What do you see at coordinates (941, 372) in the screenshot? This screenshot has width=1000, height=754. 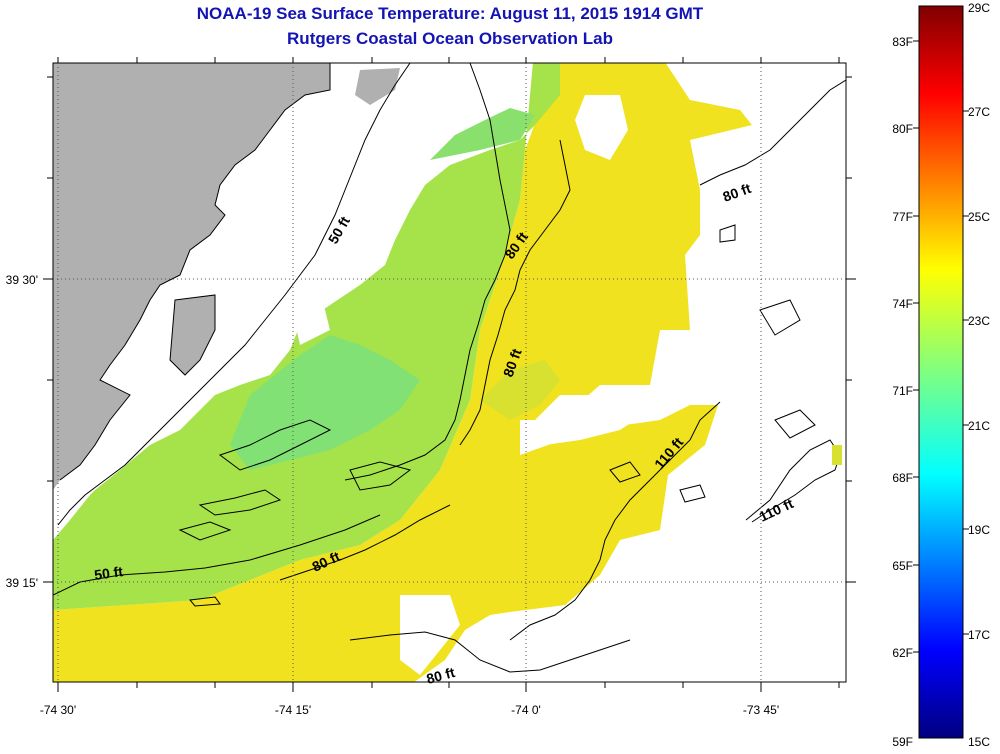 I see `colorbar` at bounding box center [941, 372].